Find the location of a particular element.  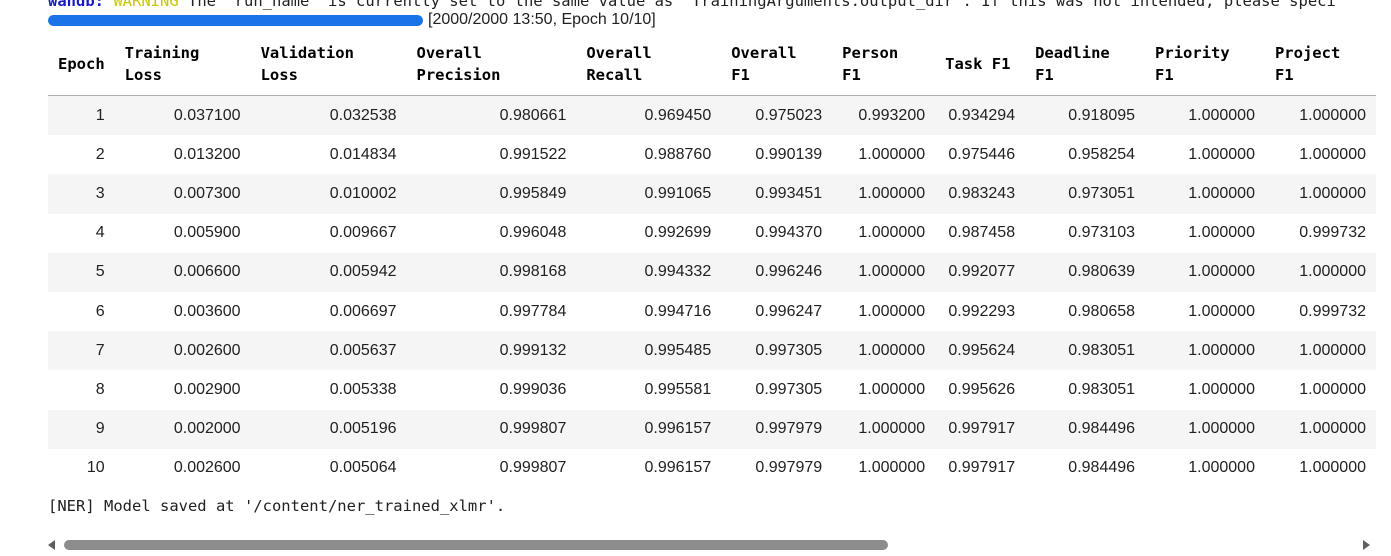

table-cell: 0.003600 is located at coordinates (207, 311).